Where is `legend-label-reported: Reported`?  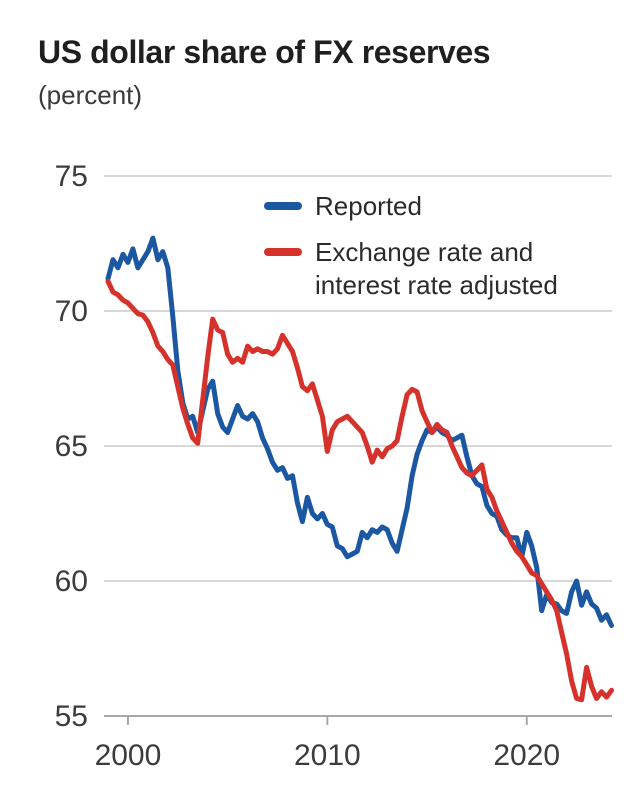 legend-label-reported: Reported is located at coordinates (368, 206).